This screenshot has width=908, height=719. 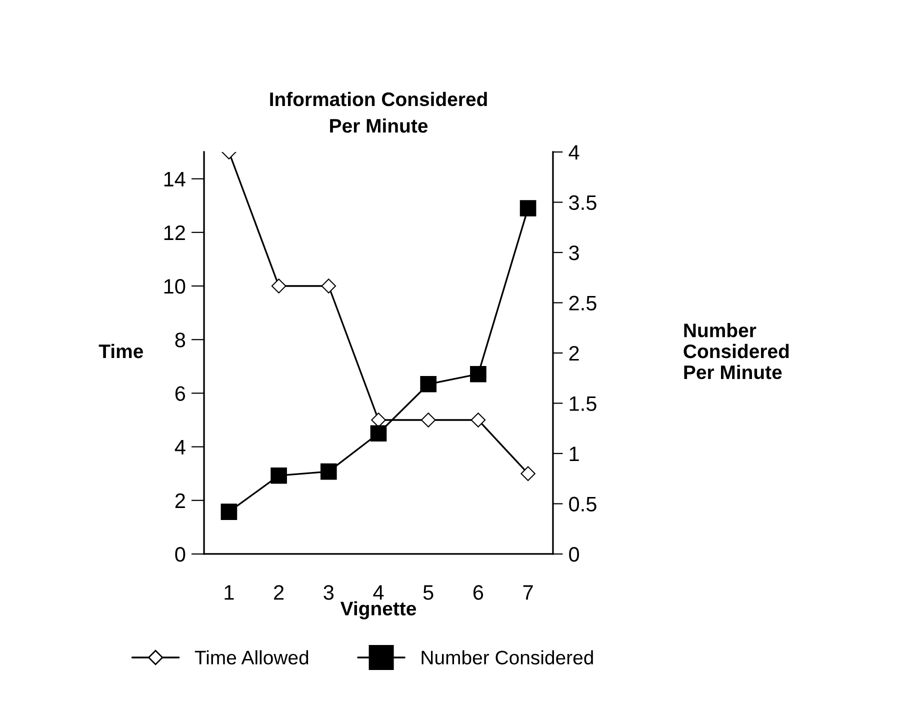 What do you see at coordinates (180, 340) in the screenshot?
I see `y-tick-label: 8` at bounding box center [180, 340].